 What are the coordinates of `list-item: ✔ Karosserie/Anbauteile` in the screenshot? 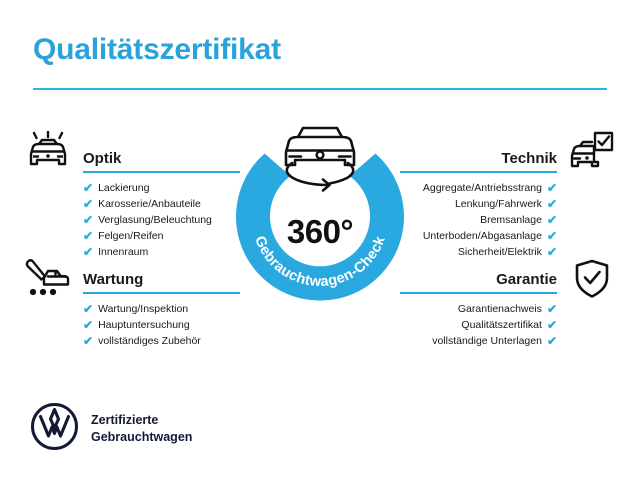 It's located at (161, 204).